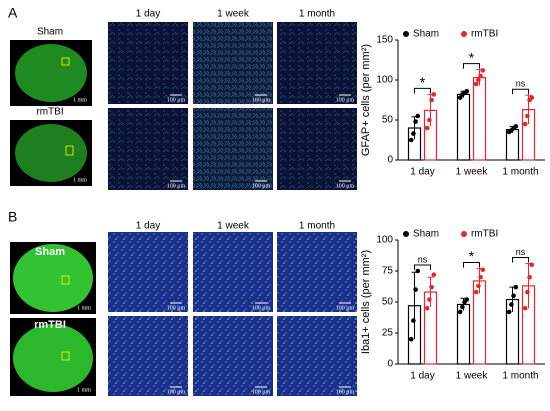 This screenshot has width=550, height=411. I want to click on y-tick-label: 25, so click(388, 333).